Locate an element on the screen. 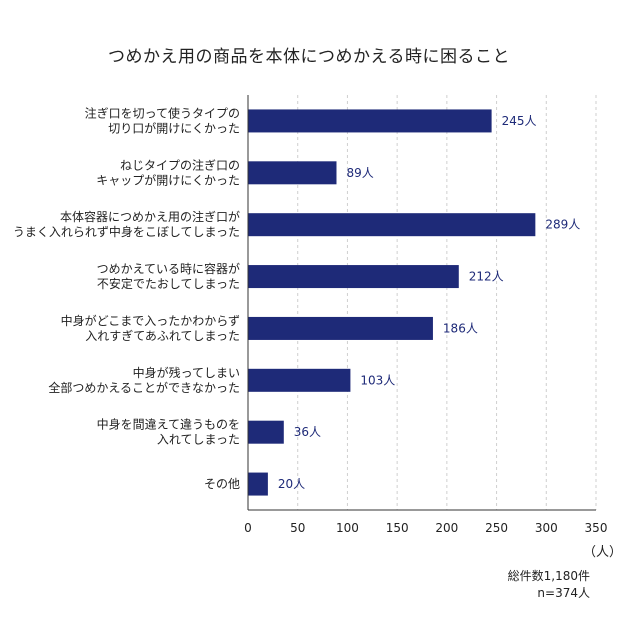 This screenshot has width=618, height=618. total-note: 総件数1,180件 n=374人 is located at coordinates (530, 585).